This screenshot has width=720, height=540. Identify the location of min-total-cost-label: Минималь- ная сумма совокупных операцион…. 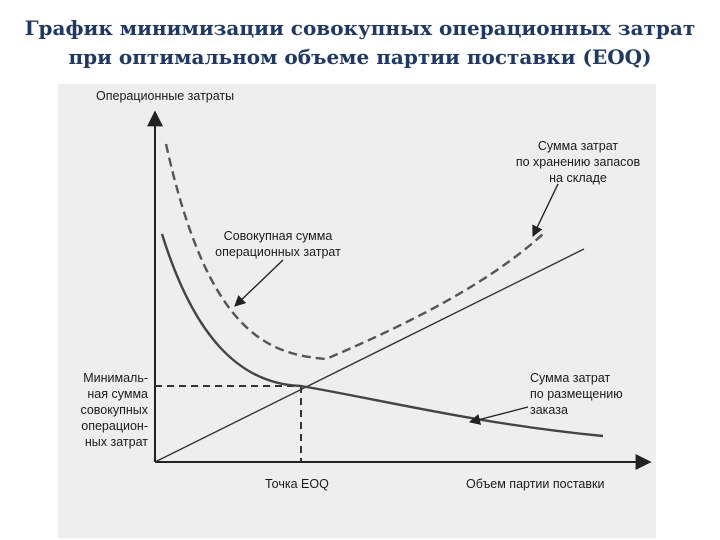
(114, 410).